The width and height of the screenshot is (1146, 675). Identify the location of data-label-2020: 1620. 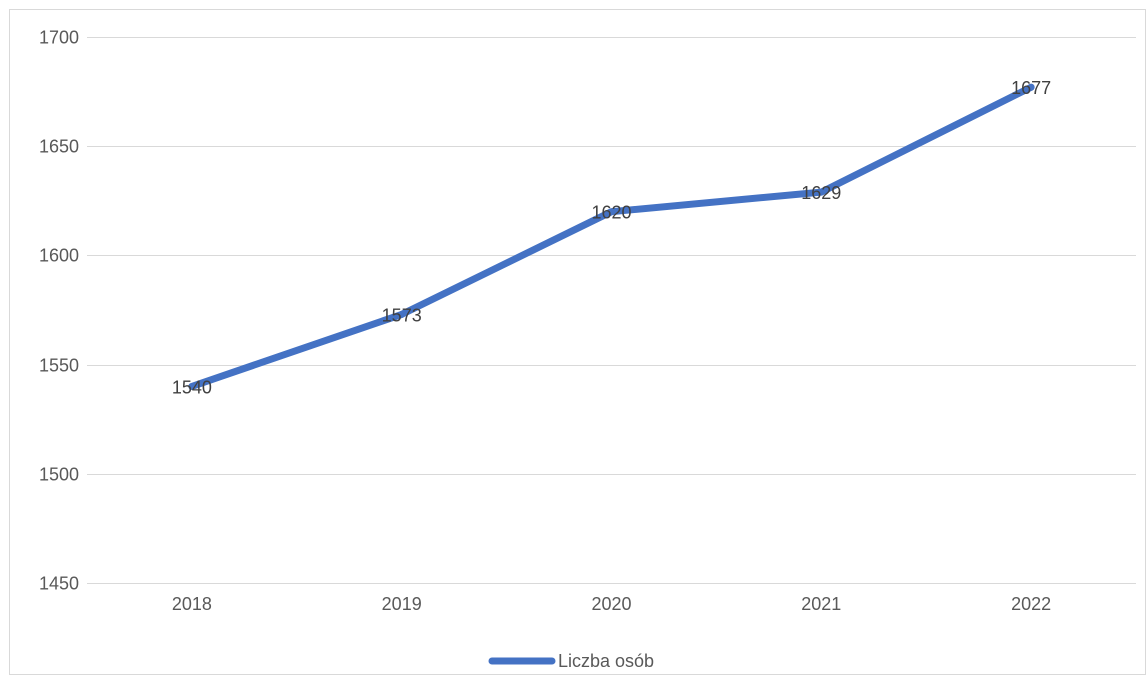
(611, 213).